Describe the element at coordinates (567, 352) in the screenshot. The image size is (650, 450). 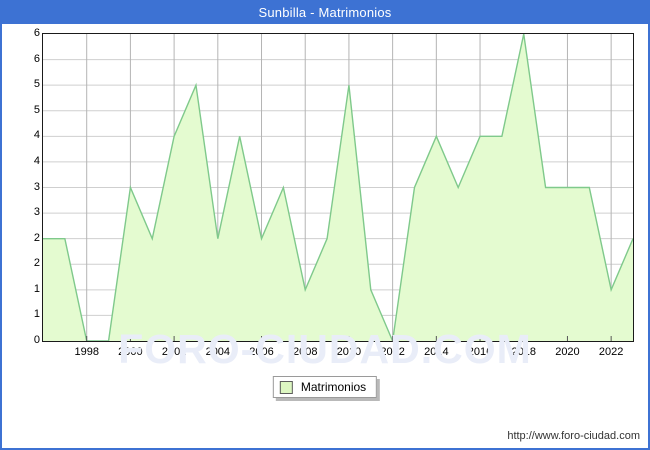
I see `x-tick-label: 2020` at that location.